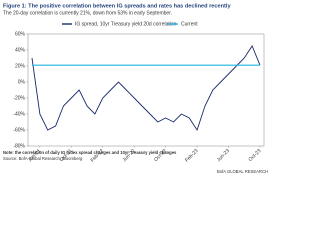 This screenshot has height=240, width=320. I want to click on y-tick-label: 60%, so click(20, 34).